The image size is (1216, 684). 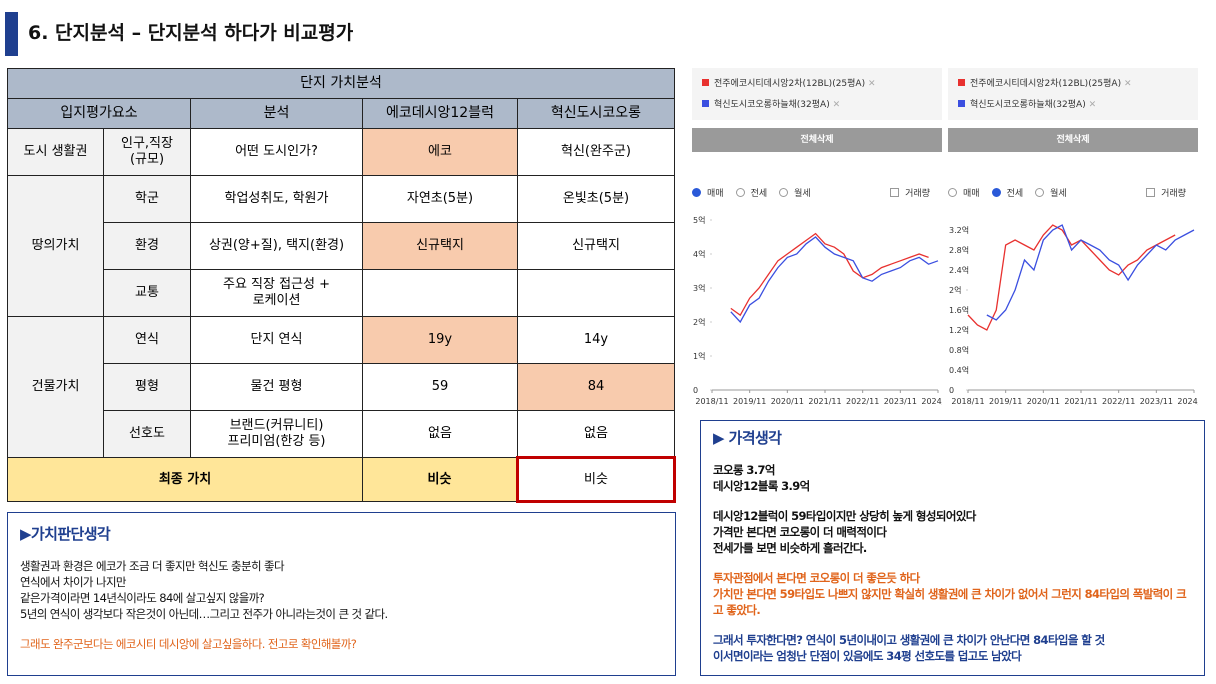 What do you see at coordinates (440, 340) in the screenshot?
I see `value-cell: 19y` at bounding box center [440, 340].